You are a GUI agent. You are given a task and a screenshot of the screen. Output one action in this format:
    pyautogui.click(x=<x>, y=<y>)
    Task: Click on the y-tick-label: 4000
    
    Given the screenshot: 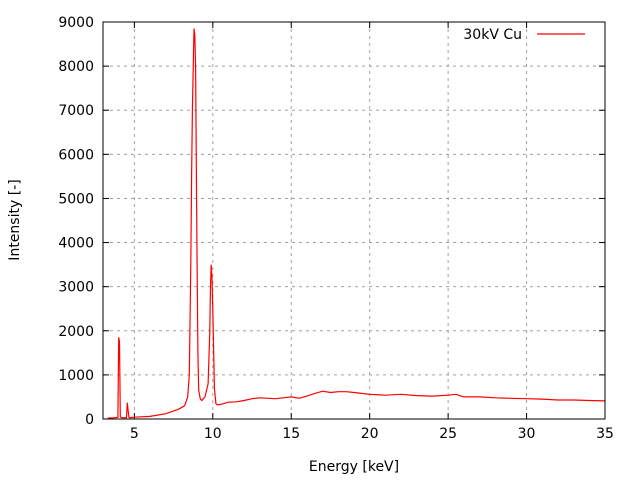 What is the action you would take?
    pyautogui.click(x=76, y=244)
    